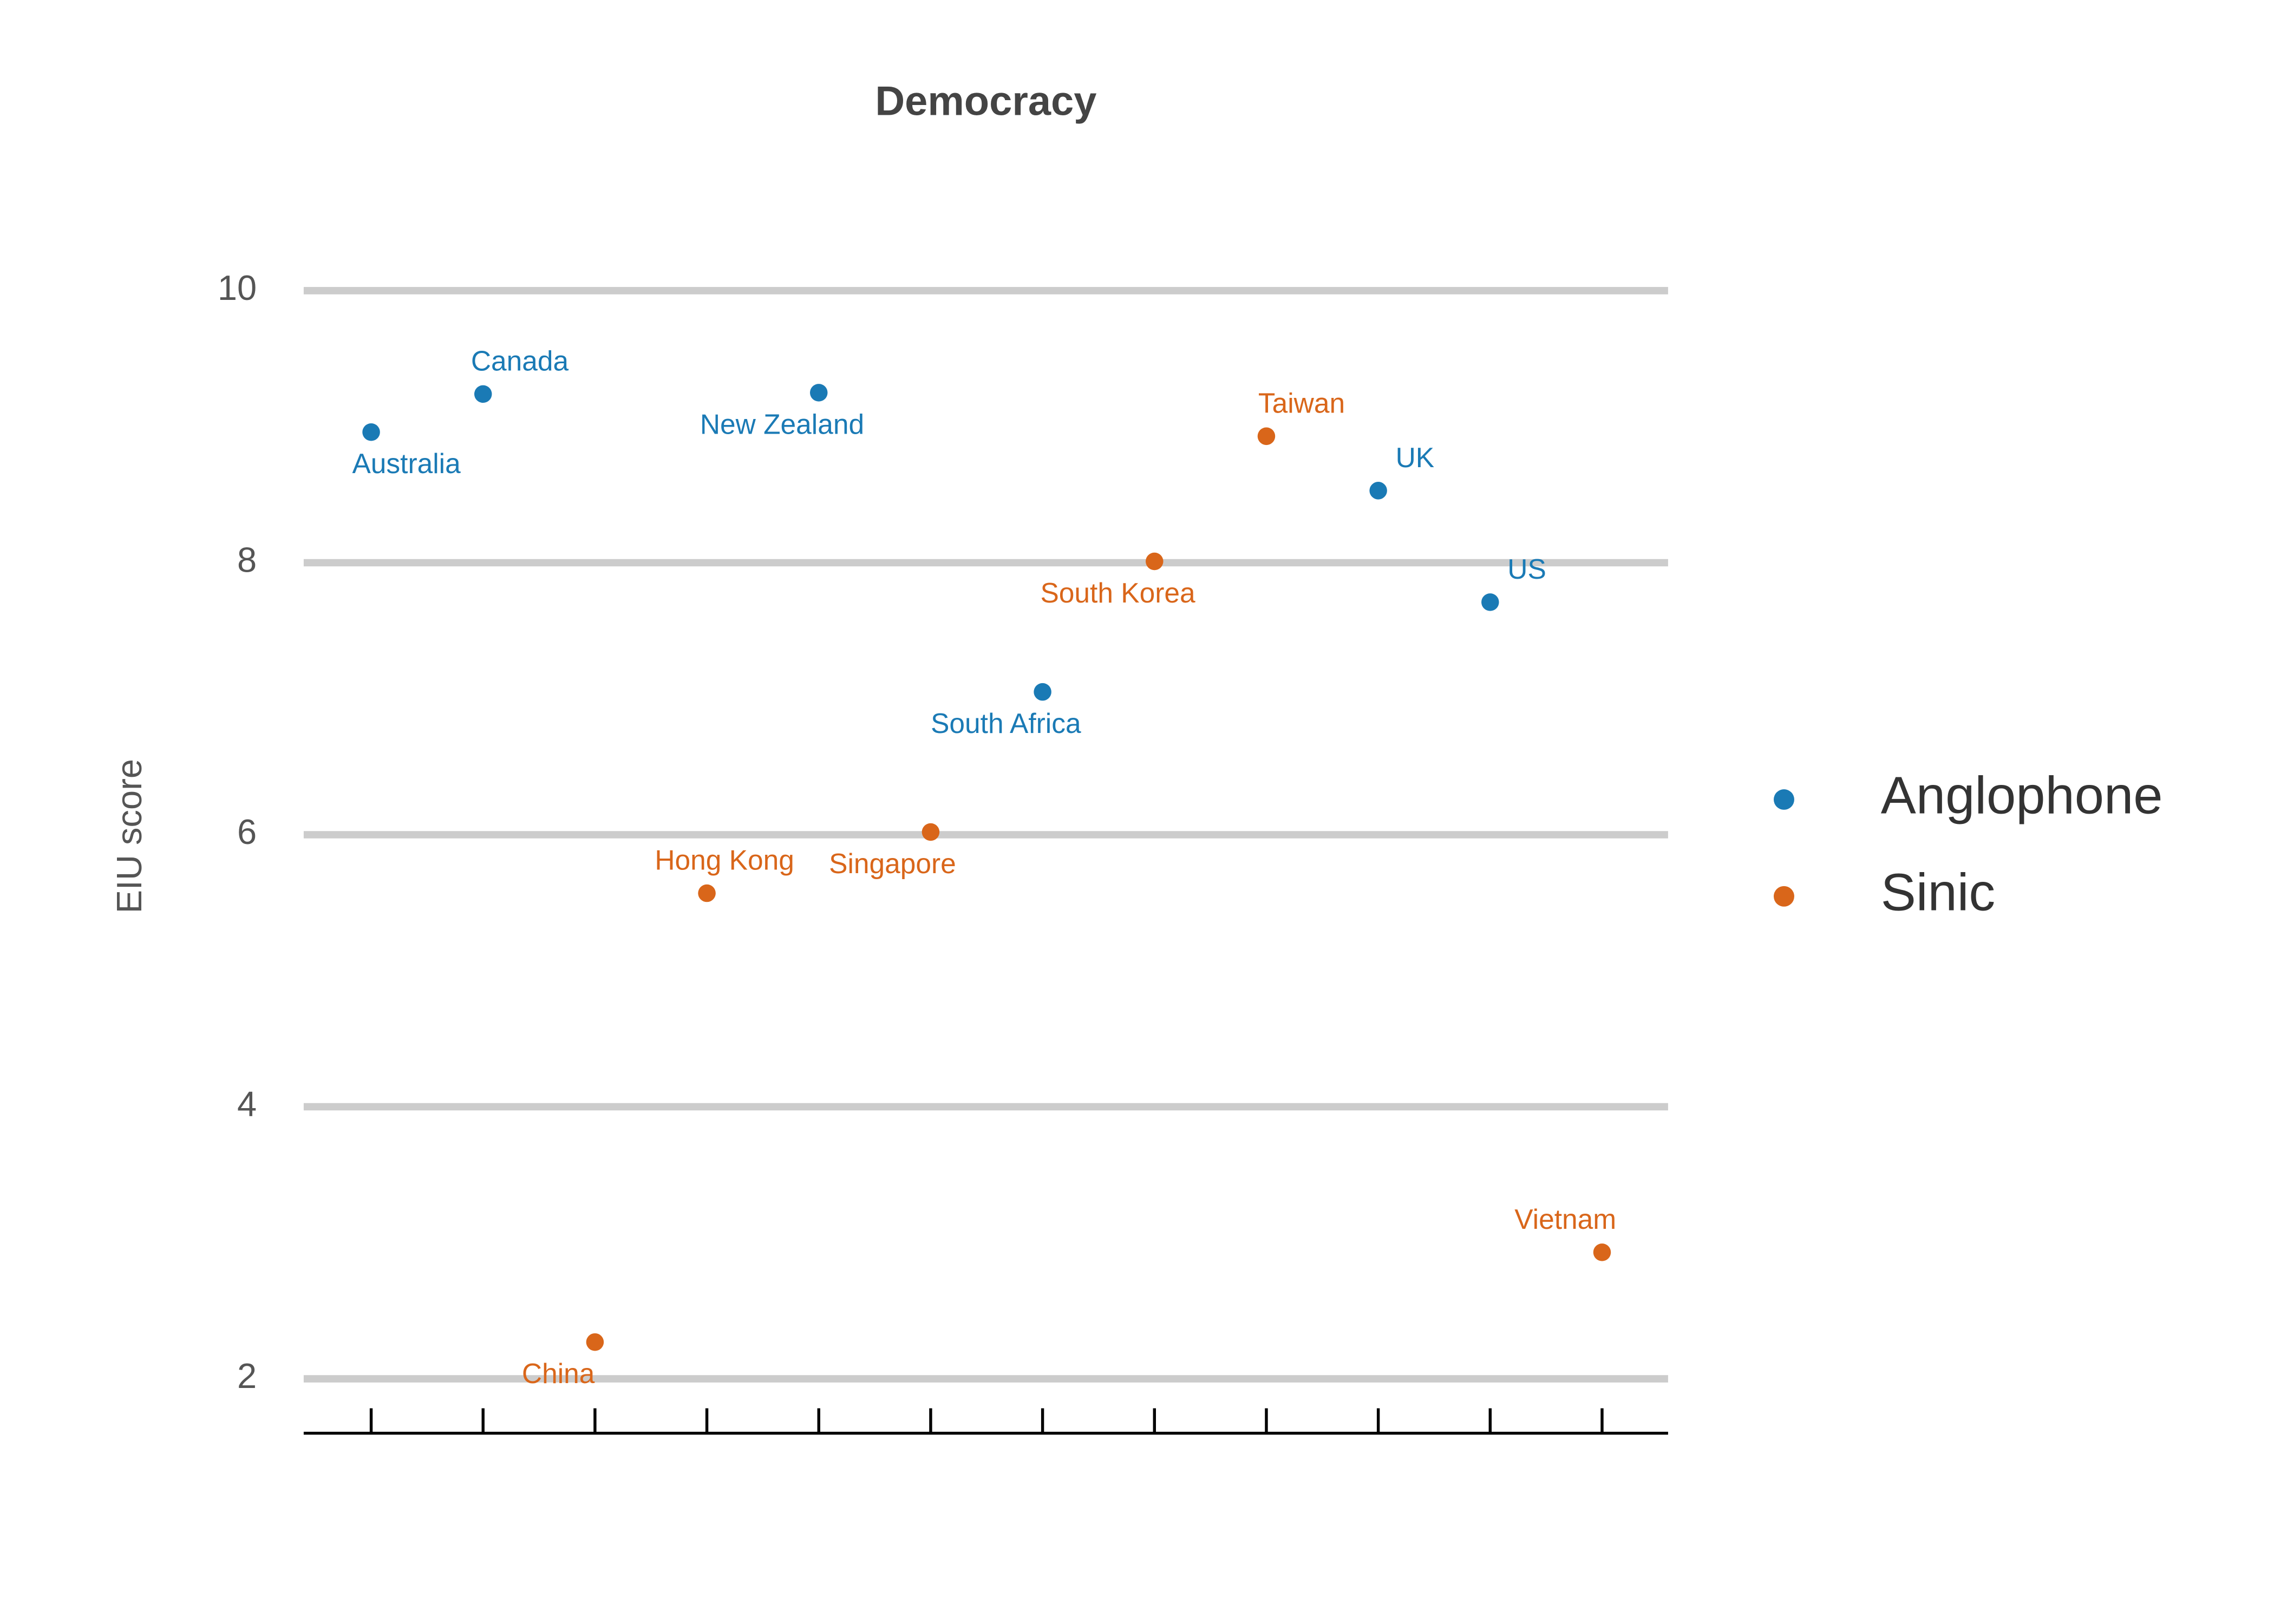 The width and height of the screenshot is (2274, 1624). Describe the element at coordinates (559, 1373) in the screenshot. I see `point-label: China` at that location.